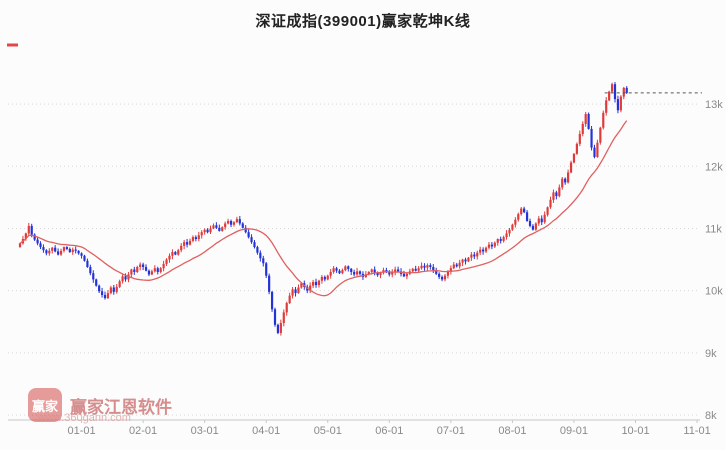  I want to click on x-tick-label: 05-01, so click(328, 431).